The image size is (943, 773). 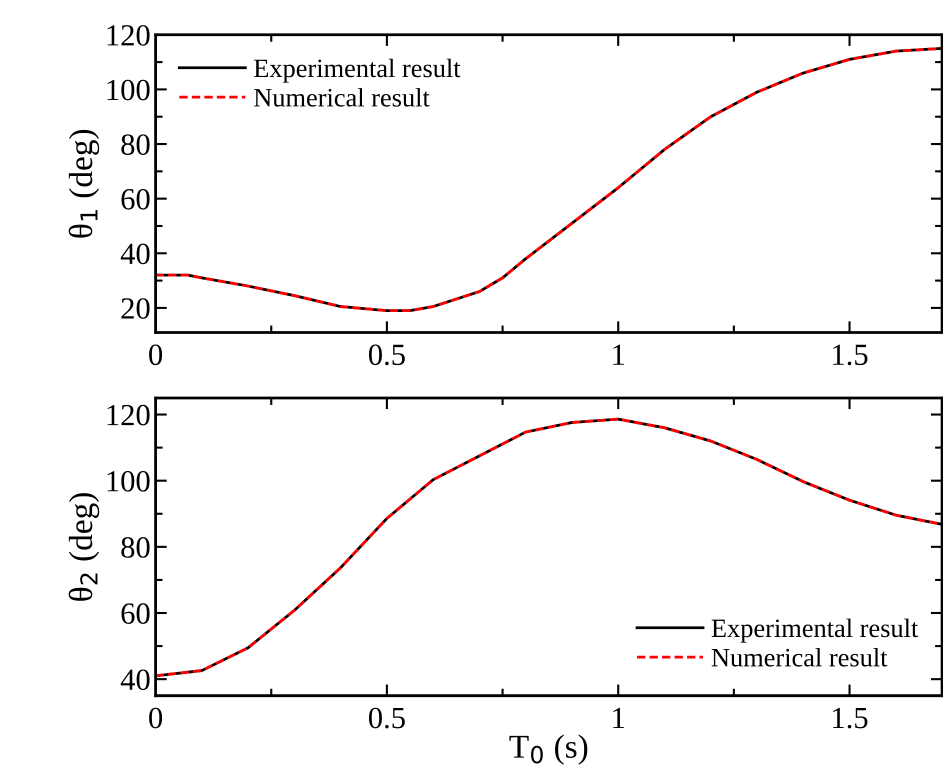 What do you see at coordinates (548, 749) in the screenshot?
I see `x-axis-title: T$_{0}$ (s)` at bounding box center [548, 749].